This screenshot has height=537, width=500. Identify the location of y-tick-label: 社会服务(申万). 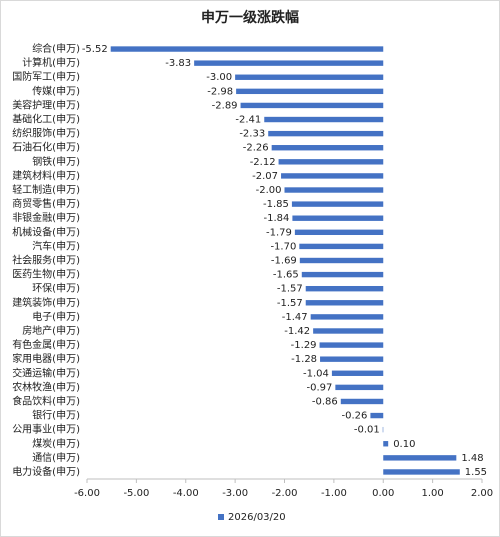
(46, 260).